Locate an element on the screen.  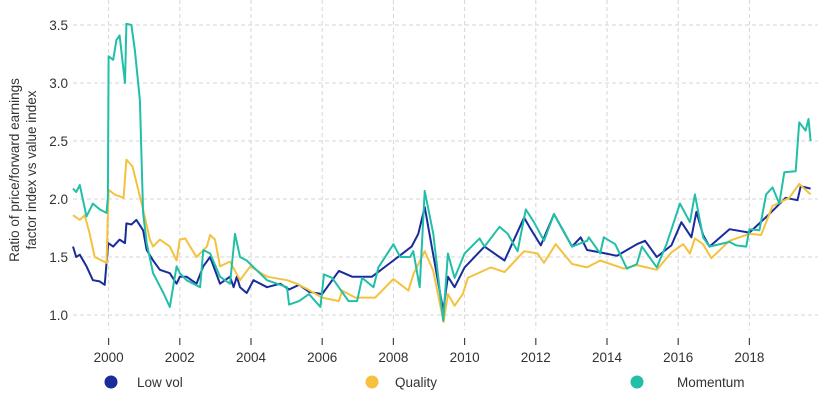
x-tick-label: 2000 is located at coordinates (109, 357).